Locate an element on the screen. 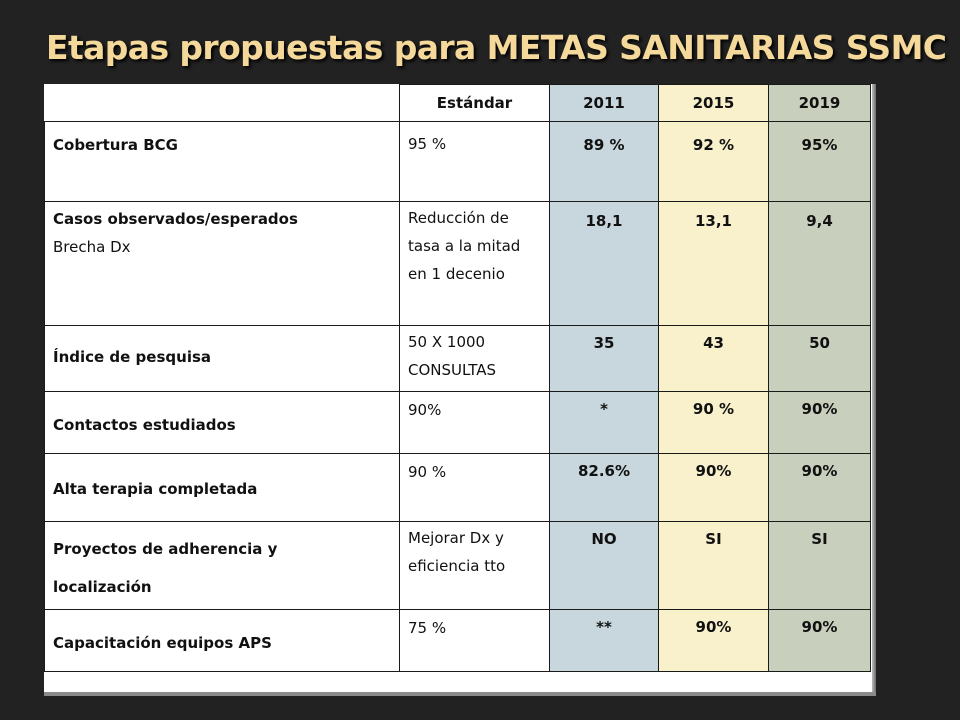 The width and height of the screenshot is (960, 720). row-value-2011: 18,1 is located at coordinates (604, 263).